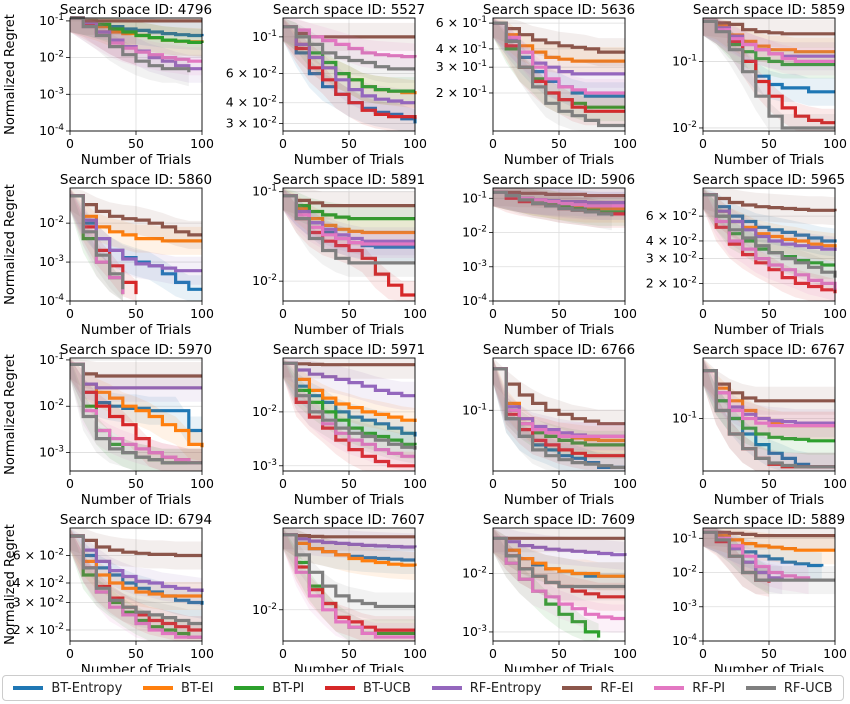  I want to click on y-tick-label: 4 × 10-2, so click(671, 240).